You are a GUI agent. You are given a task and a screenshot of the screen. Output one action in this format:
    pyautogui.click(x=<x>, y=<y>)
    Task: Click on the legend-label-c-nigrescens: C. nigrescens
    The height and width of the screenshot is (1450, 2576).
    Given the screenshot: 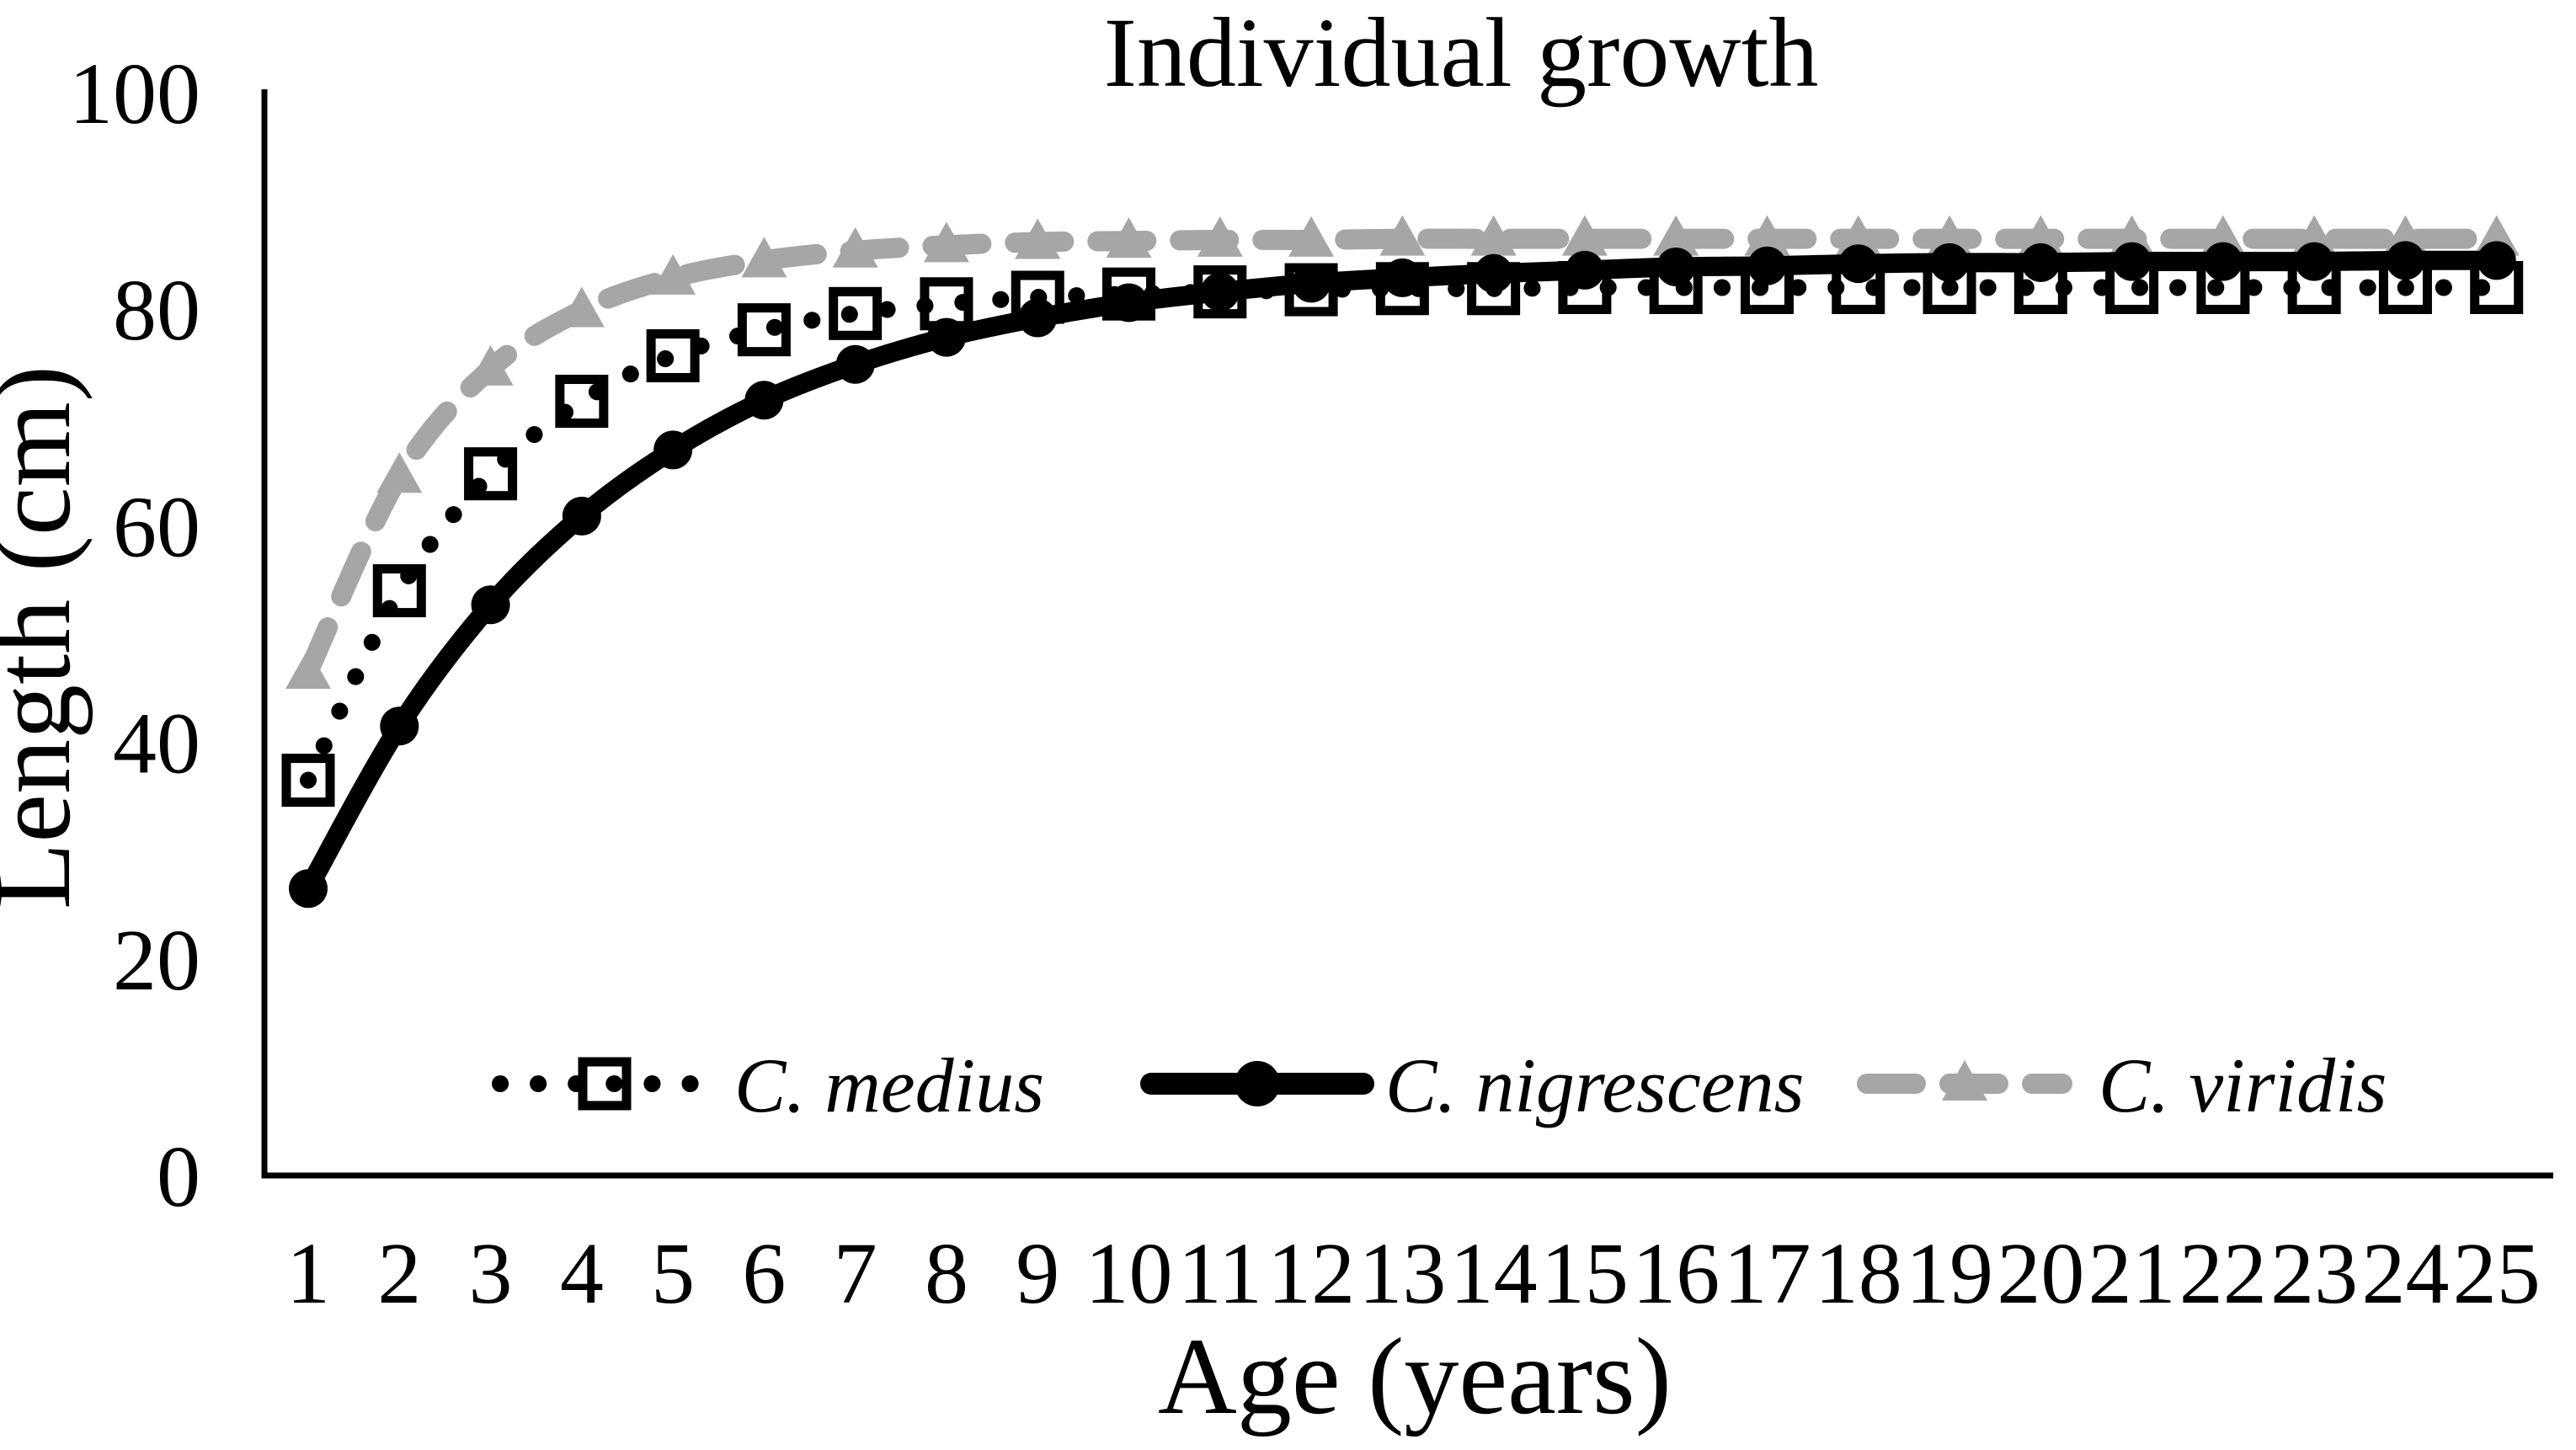 What is the action you would take?
    pyautogui.click(x=1594, y=1085)
    